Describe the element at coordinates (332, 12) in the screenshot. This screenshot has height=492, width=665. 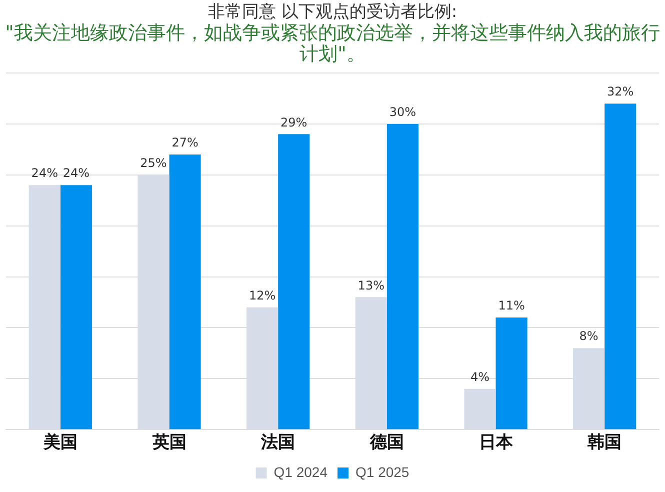
I see `chart-title: 非常同意 以下观点的受访者比例:` at that location.